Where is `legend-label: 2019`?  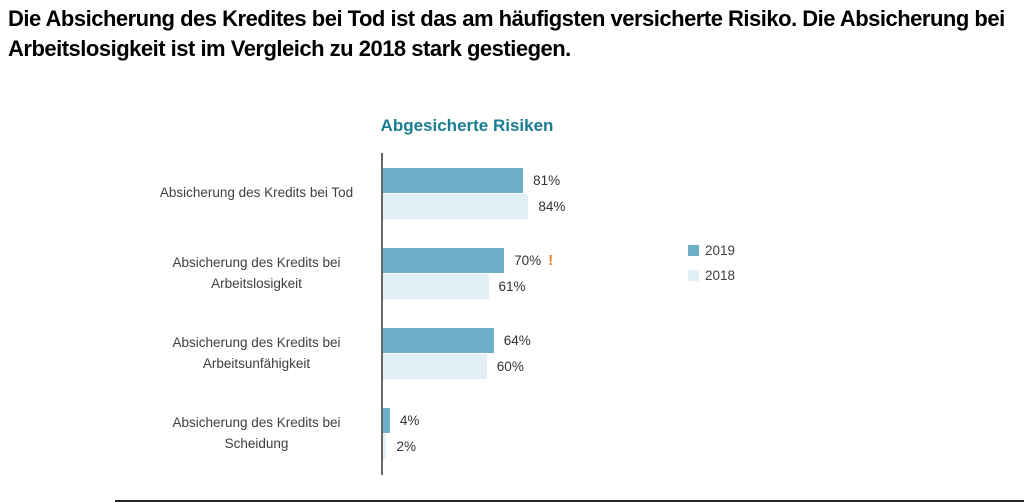
legend-label: 2019 is located at coordinates (720, 250).